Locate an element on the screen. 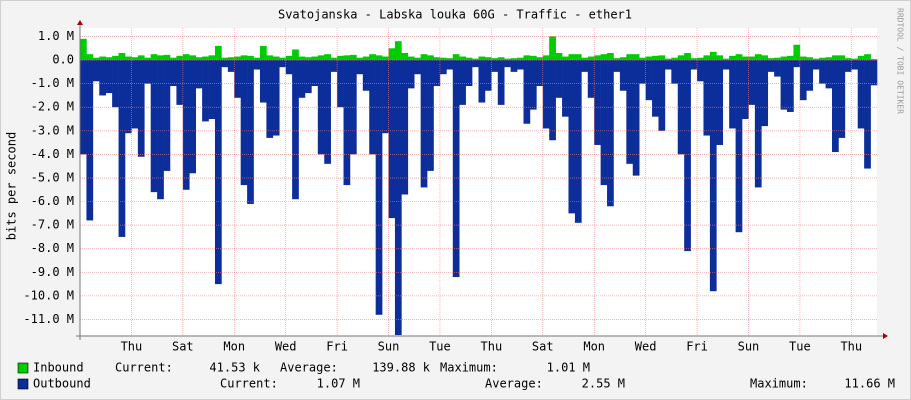  y-tick-label: -8.0 M is located at coordinates (52, 248).